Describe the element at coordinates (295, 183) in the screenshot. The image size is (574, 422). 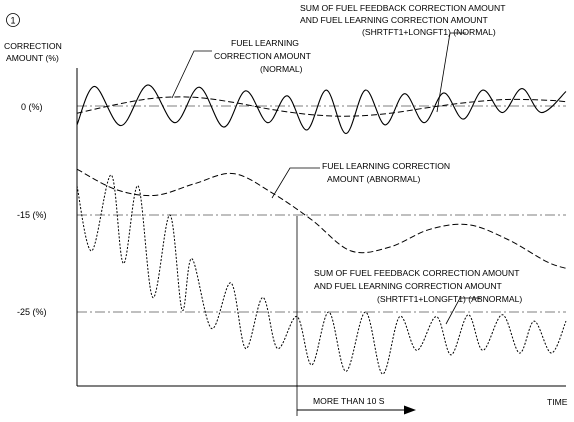
I see `leader-learning-abnormal` at that location.